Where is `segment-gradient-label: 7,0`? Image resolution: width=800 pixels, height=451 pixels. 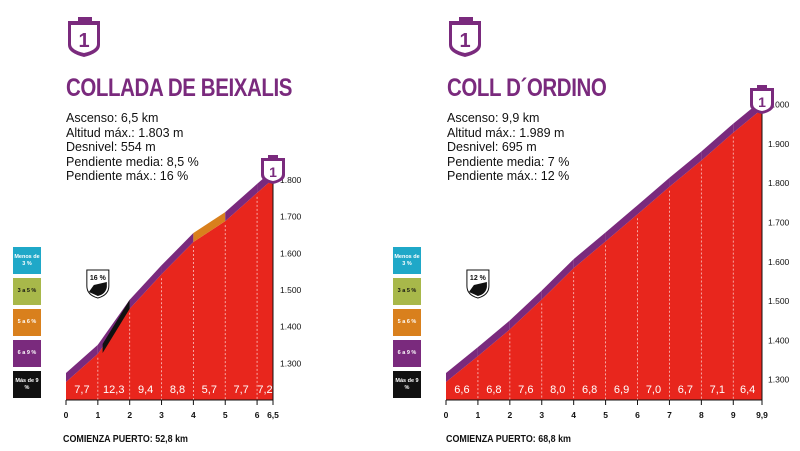
segment-gradient-label: 7,0 is located at coordinates (653, 390).